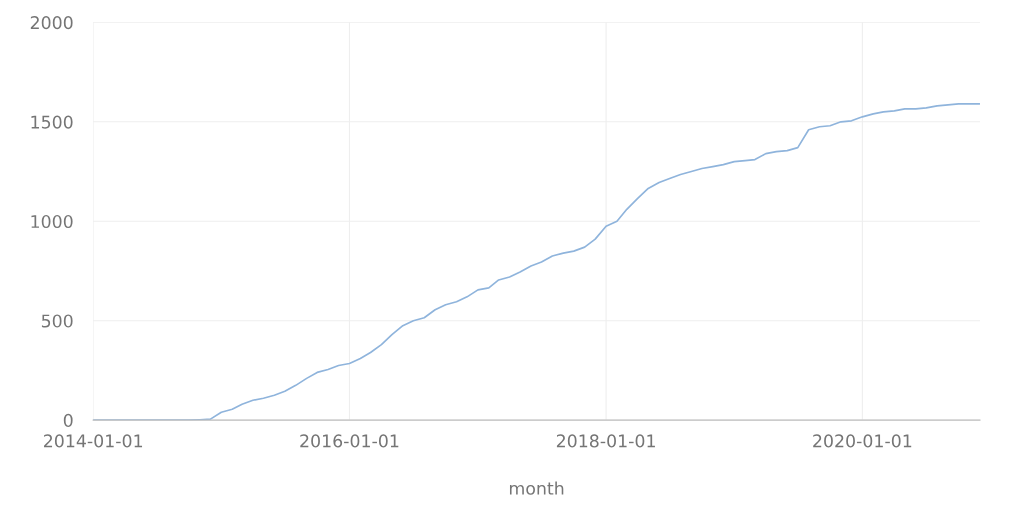 The width and height of the screenshot is (1024, 520). Describe the element at coordinates (862, 441) in the screenshot. I see `x-tick-label: 2020-01-01` at that location.